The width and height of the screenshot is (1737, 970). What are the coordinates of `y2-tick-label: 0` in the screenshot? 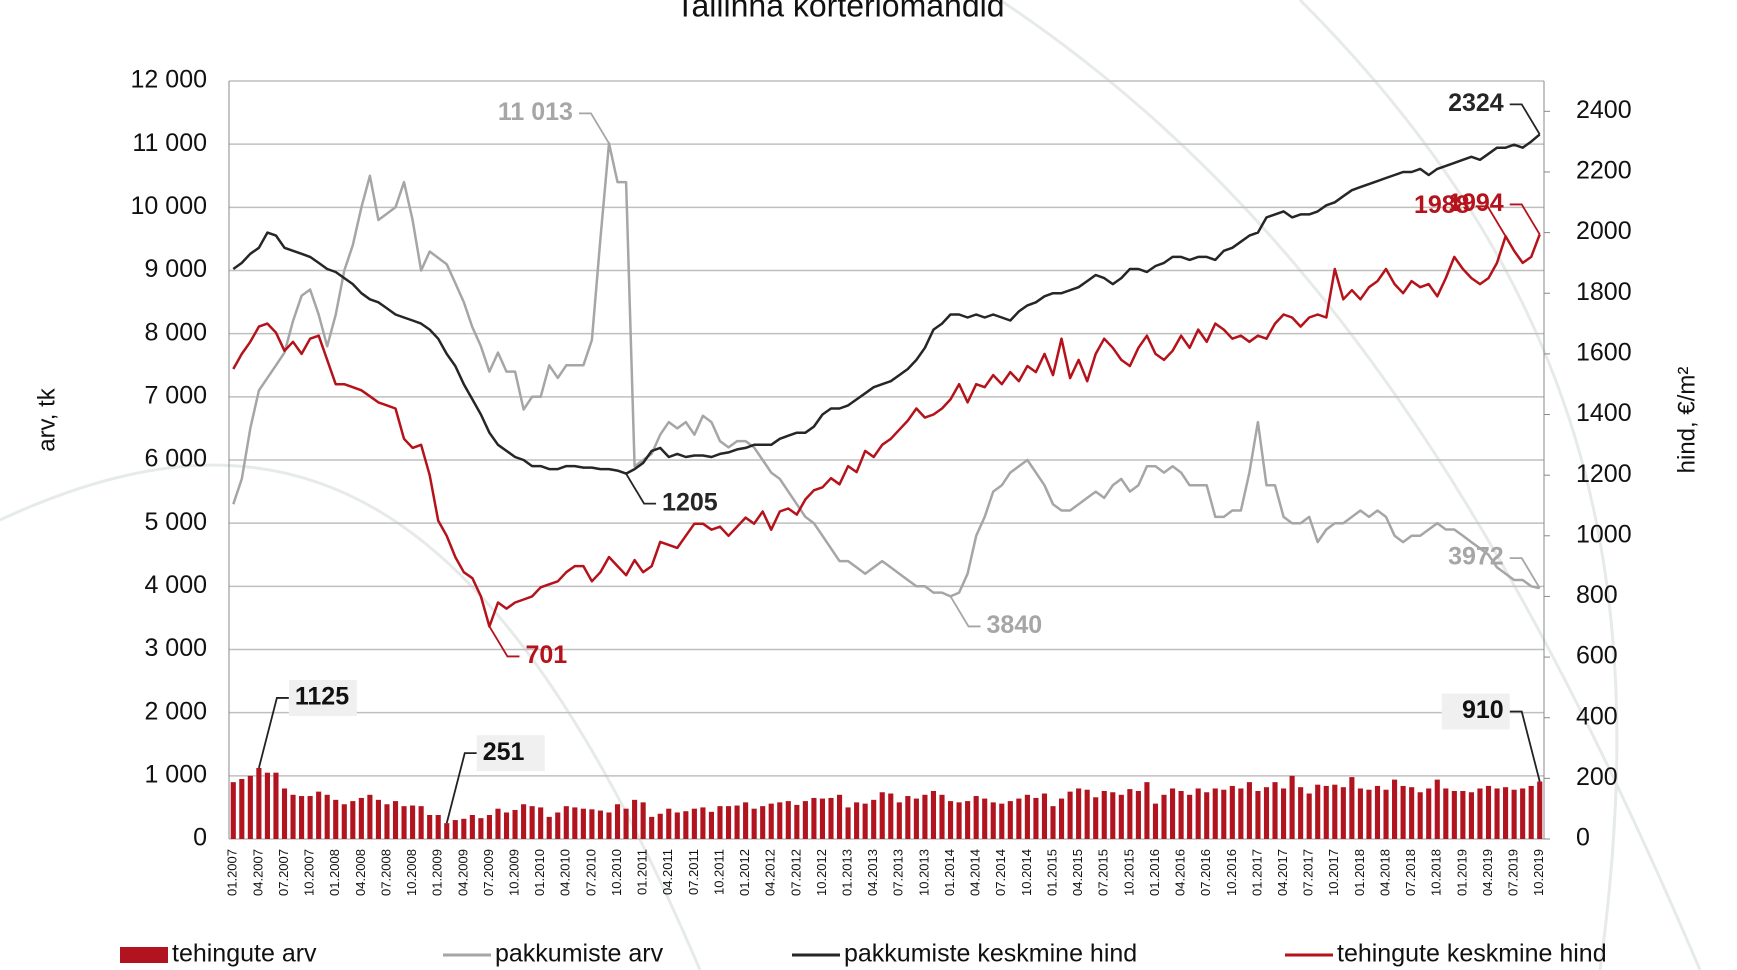 It's located at (1583, 838).